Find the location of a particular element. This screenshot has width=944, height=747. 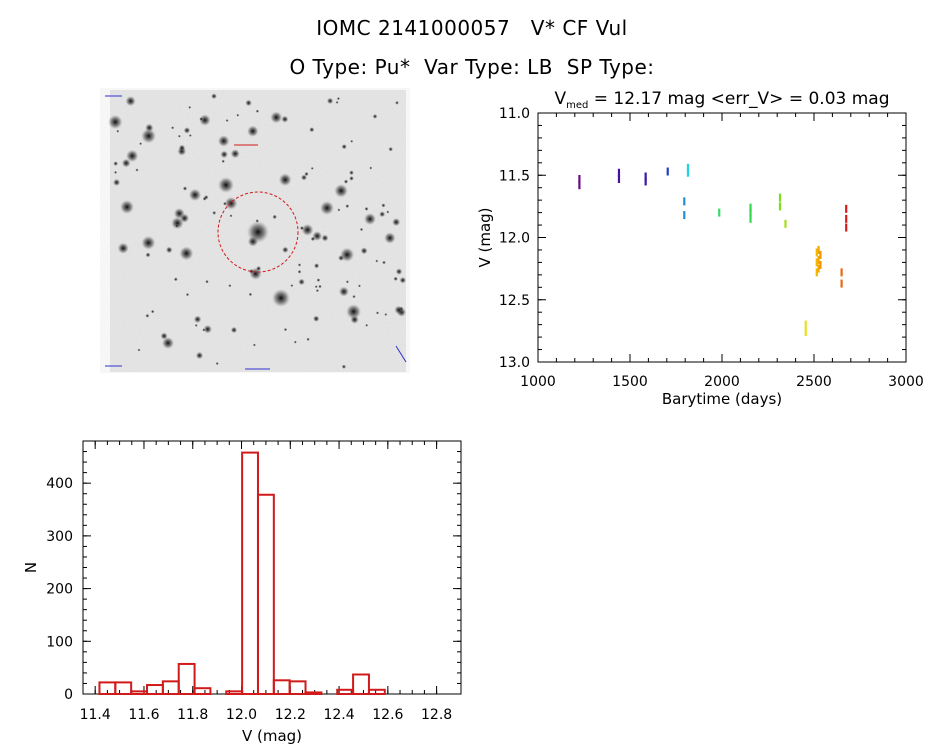

x-axis-label: V (mag) is located at coordinates (272, 736).